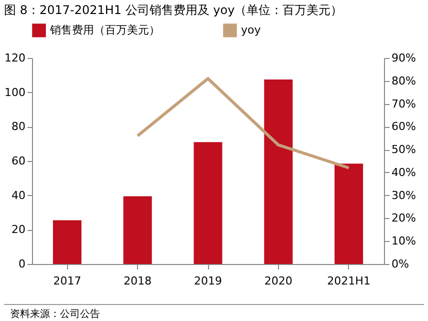  Describe the element at coordinates (404, 195) in the screenshot. I see `y2-tick-label: 30%` at that location.